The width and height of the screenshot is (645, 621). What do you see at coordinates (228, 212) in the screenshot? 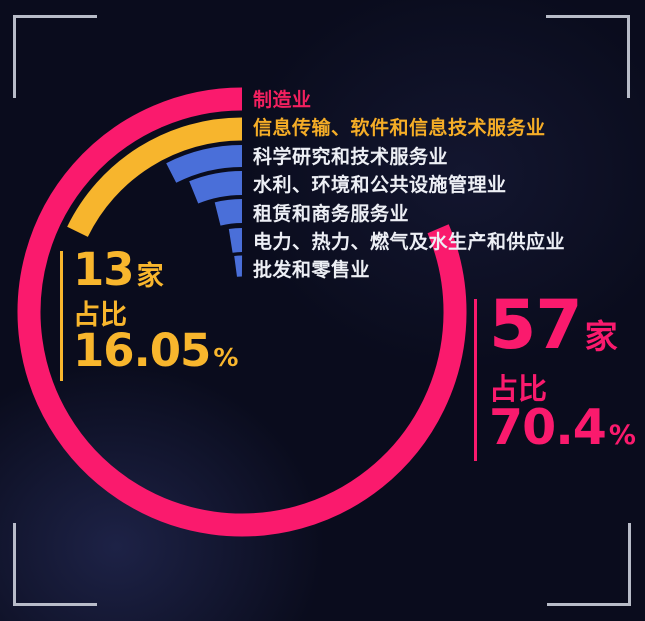
I see `arc-leasing-business` at bounding box center [228, 212].